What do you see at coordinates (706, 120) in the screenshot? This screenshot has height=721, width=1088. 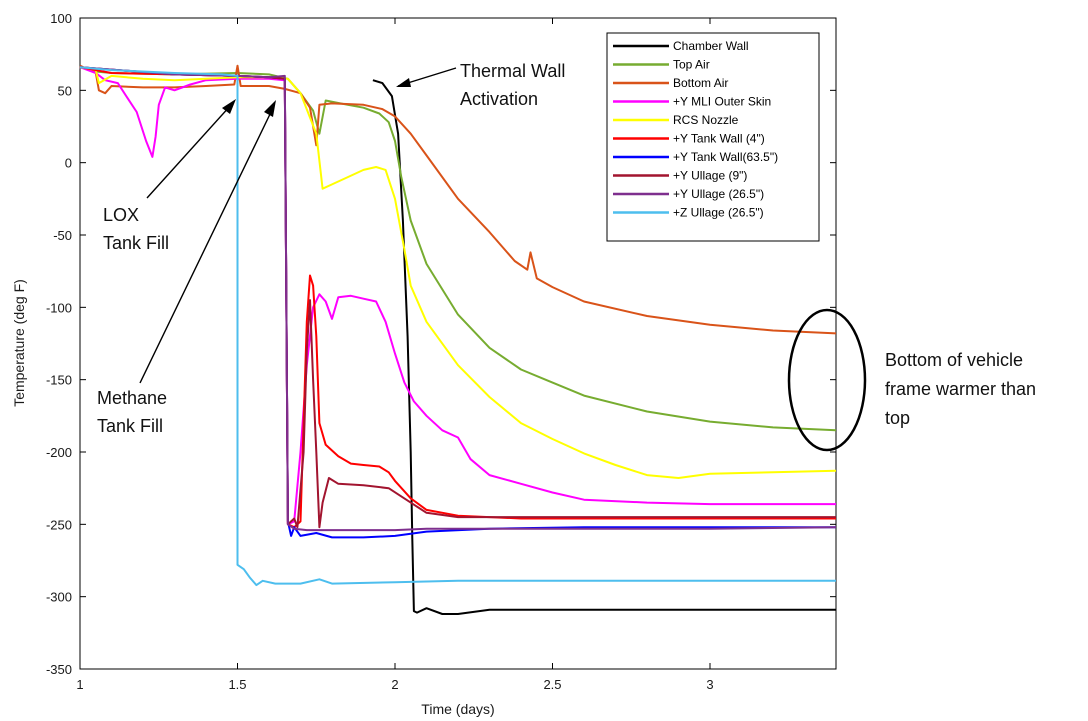 I see `legend-entry: RCS Nozzle` at bounding box center [706, 120].